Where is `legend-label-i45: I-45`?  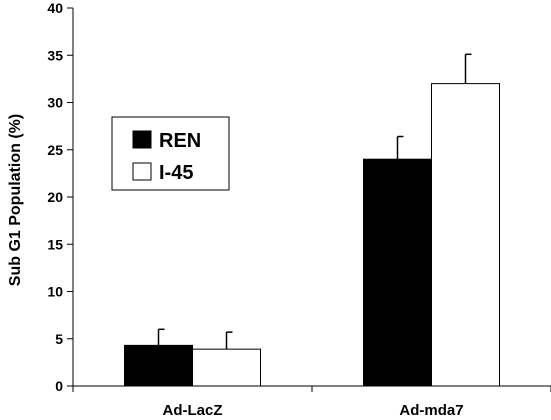 legend-label-i45: I-45 is located at coordinates (176, 173).